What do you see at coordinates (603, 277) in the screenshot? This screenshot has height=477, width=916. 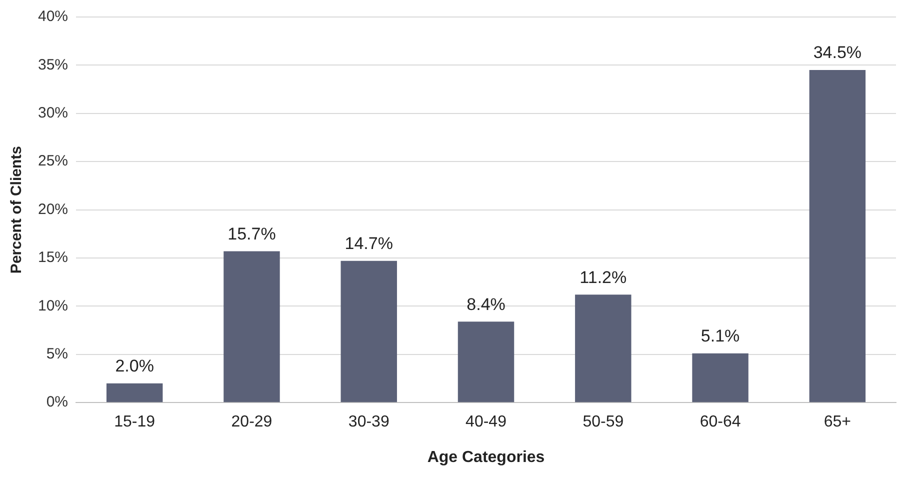 I see `data-label: 11.2%` at bounding box center [603, 277].